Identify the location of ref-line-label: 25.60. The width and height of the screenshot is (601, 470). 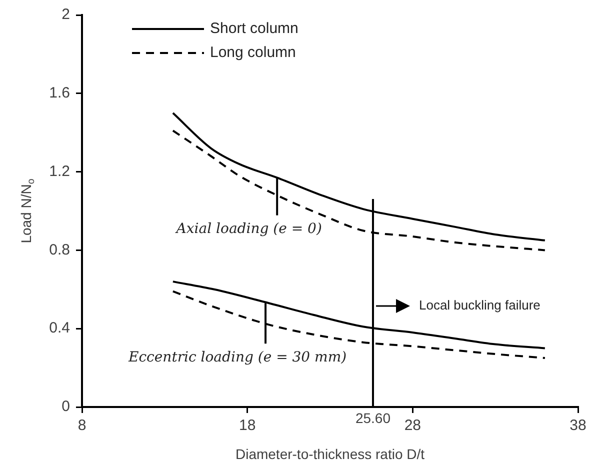
(373, 418).